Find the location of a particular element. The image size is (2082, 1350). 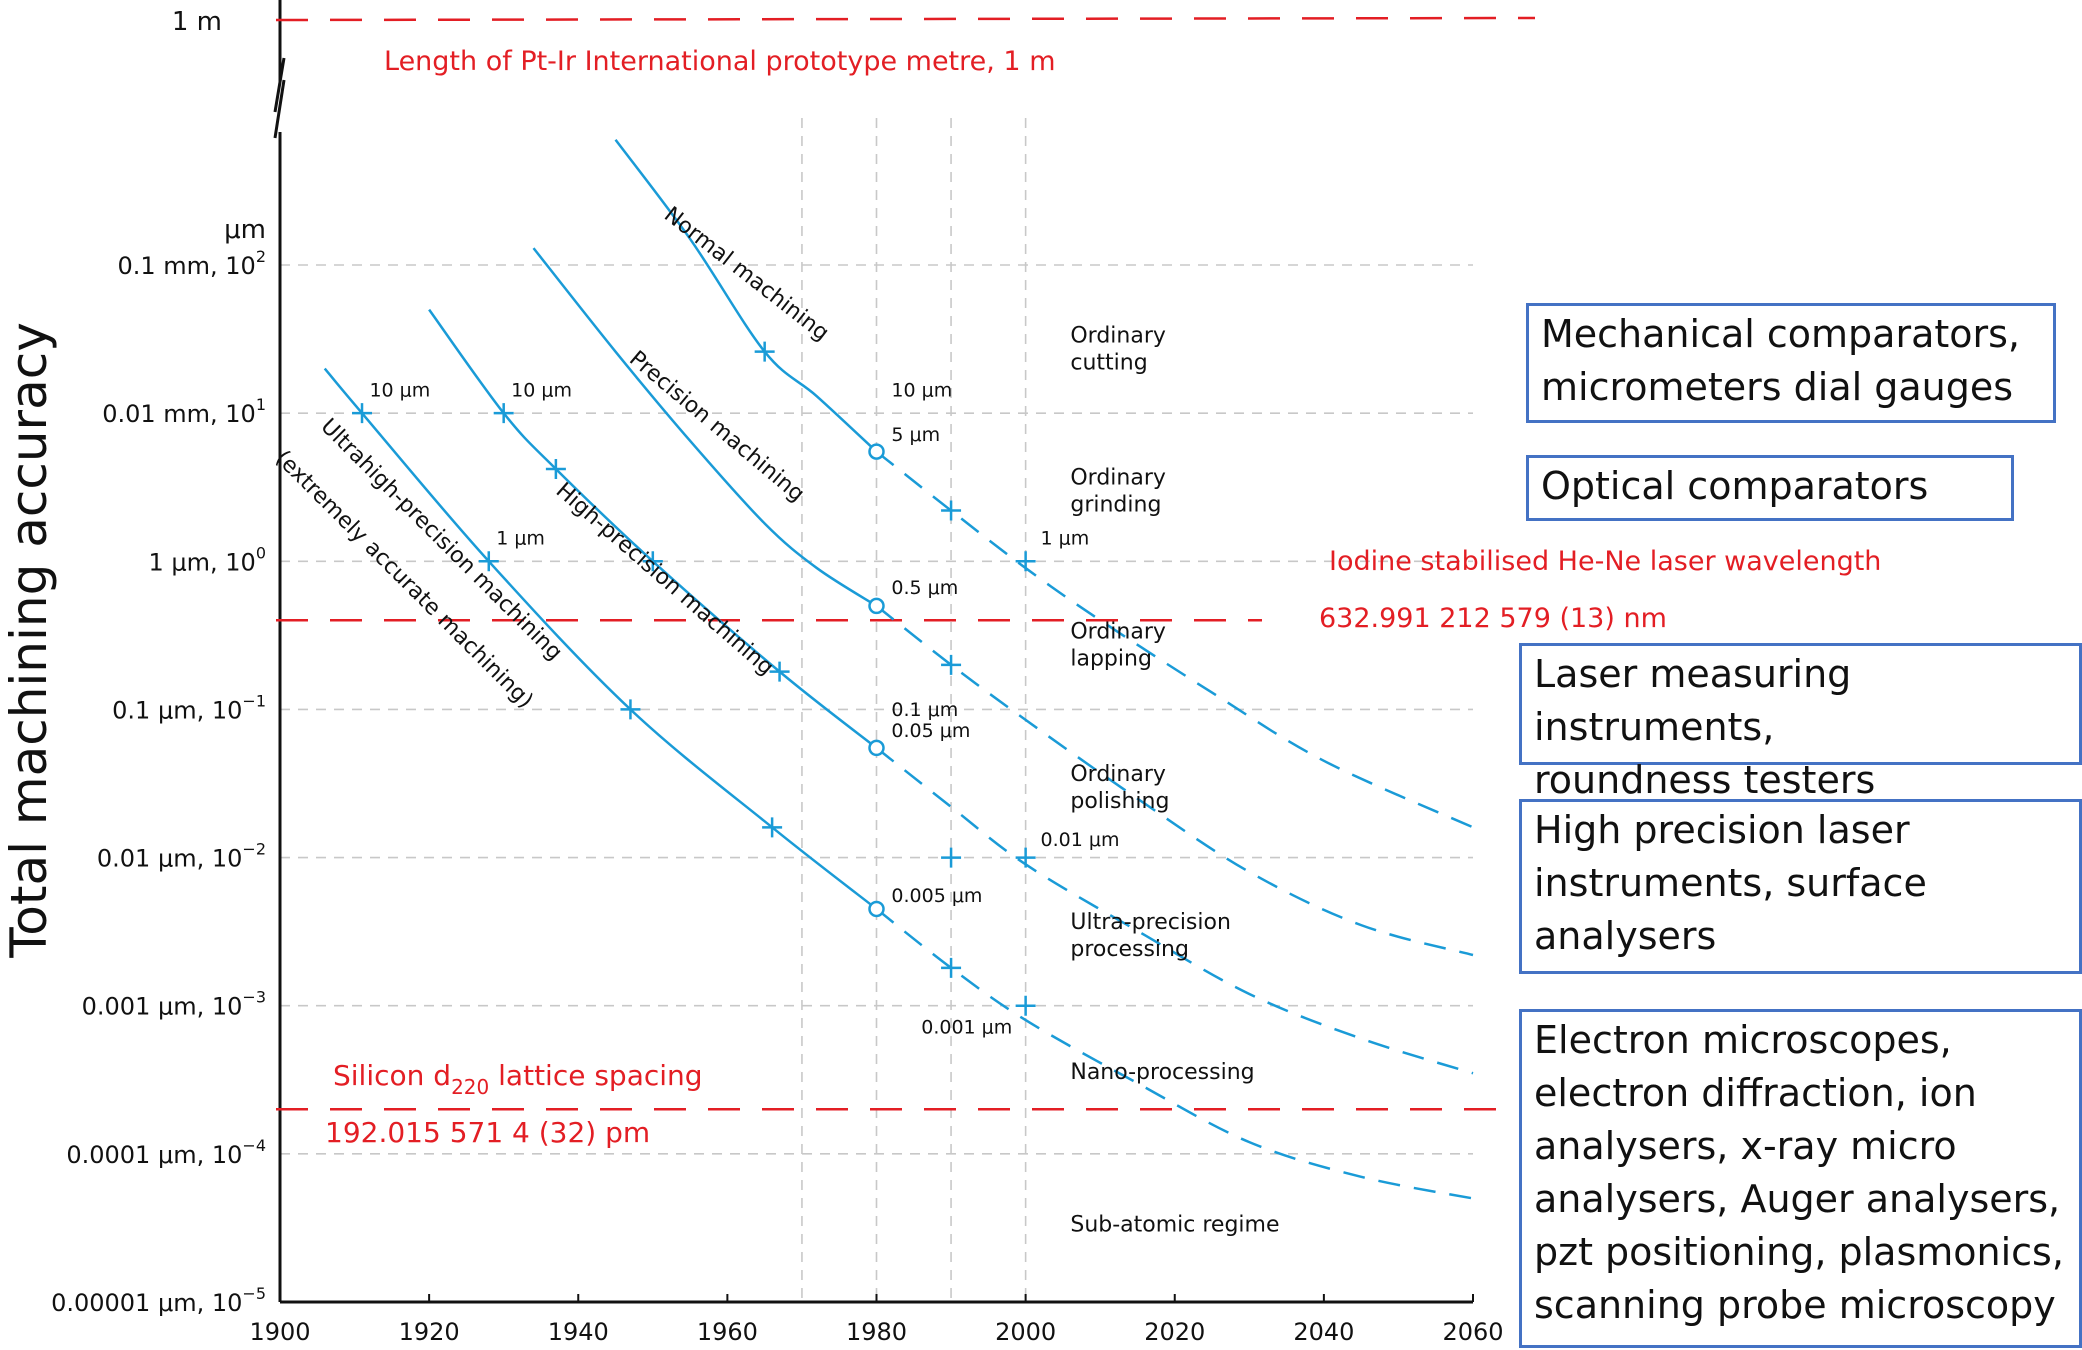

y-tick-label: 0.1 μm, 10−1 is located at coordinates (189, 707).